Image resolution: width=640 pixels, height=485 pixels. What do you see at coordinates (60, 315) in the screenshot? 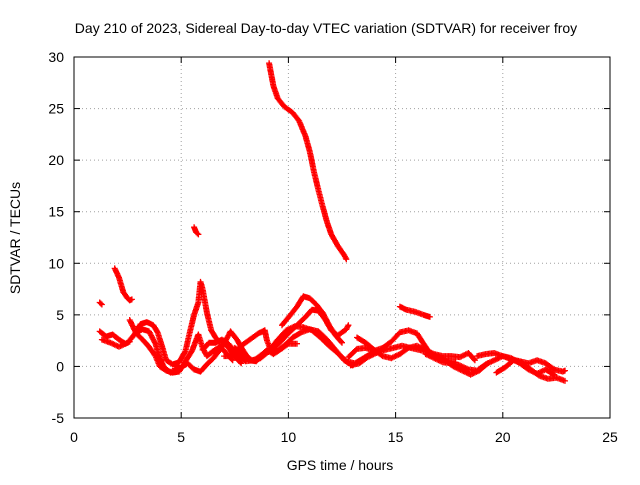
I see `y-tick-label: 5` at bounding box center [60, 315].